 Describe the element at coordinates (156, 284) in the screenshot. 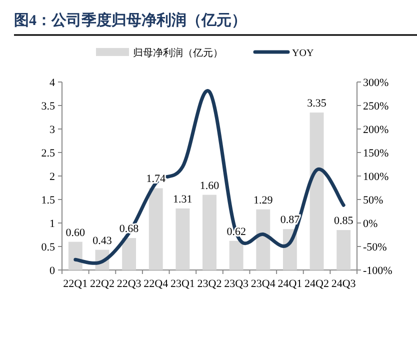

I see `x-tick-label: 22Q4` at that location.